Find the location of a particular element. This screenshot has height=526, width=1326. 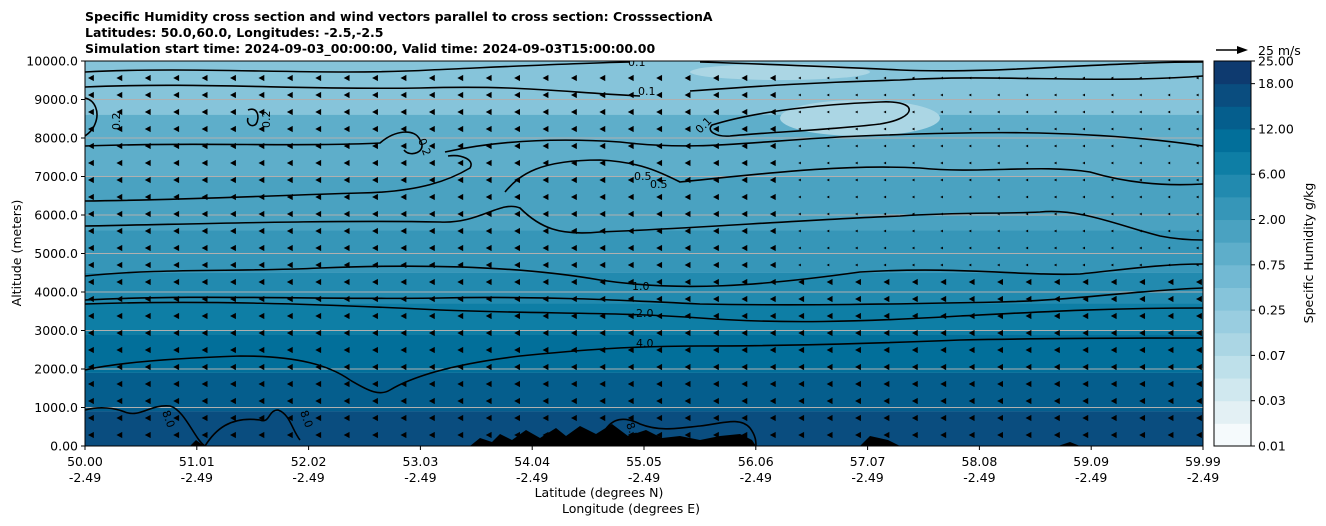

colorbar-tick-label: 0.07 is located at coordinates (1272, 355).